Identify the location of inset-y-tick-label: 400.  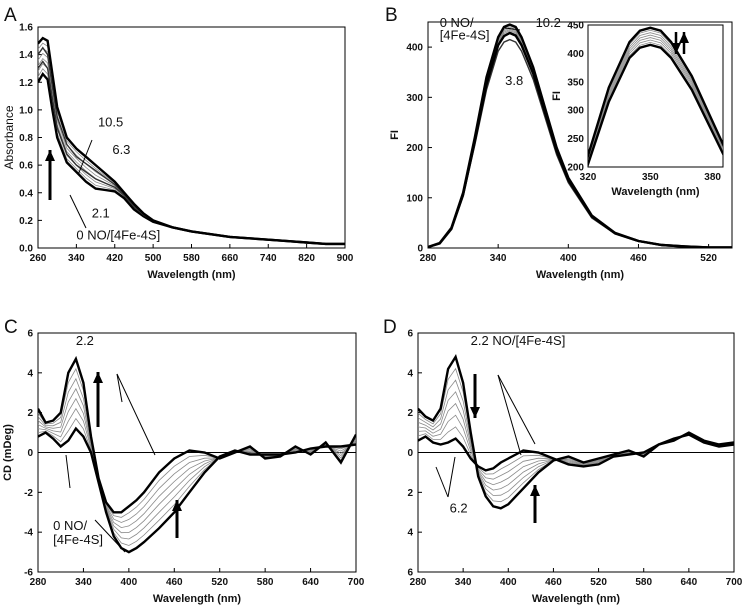
(575, 54).